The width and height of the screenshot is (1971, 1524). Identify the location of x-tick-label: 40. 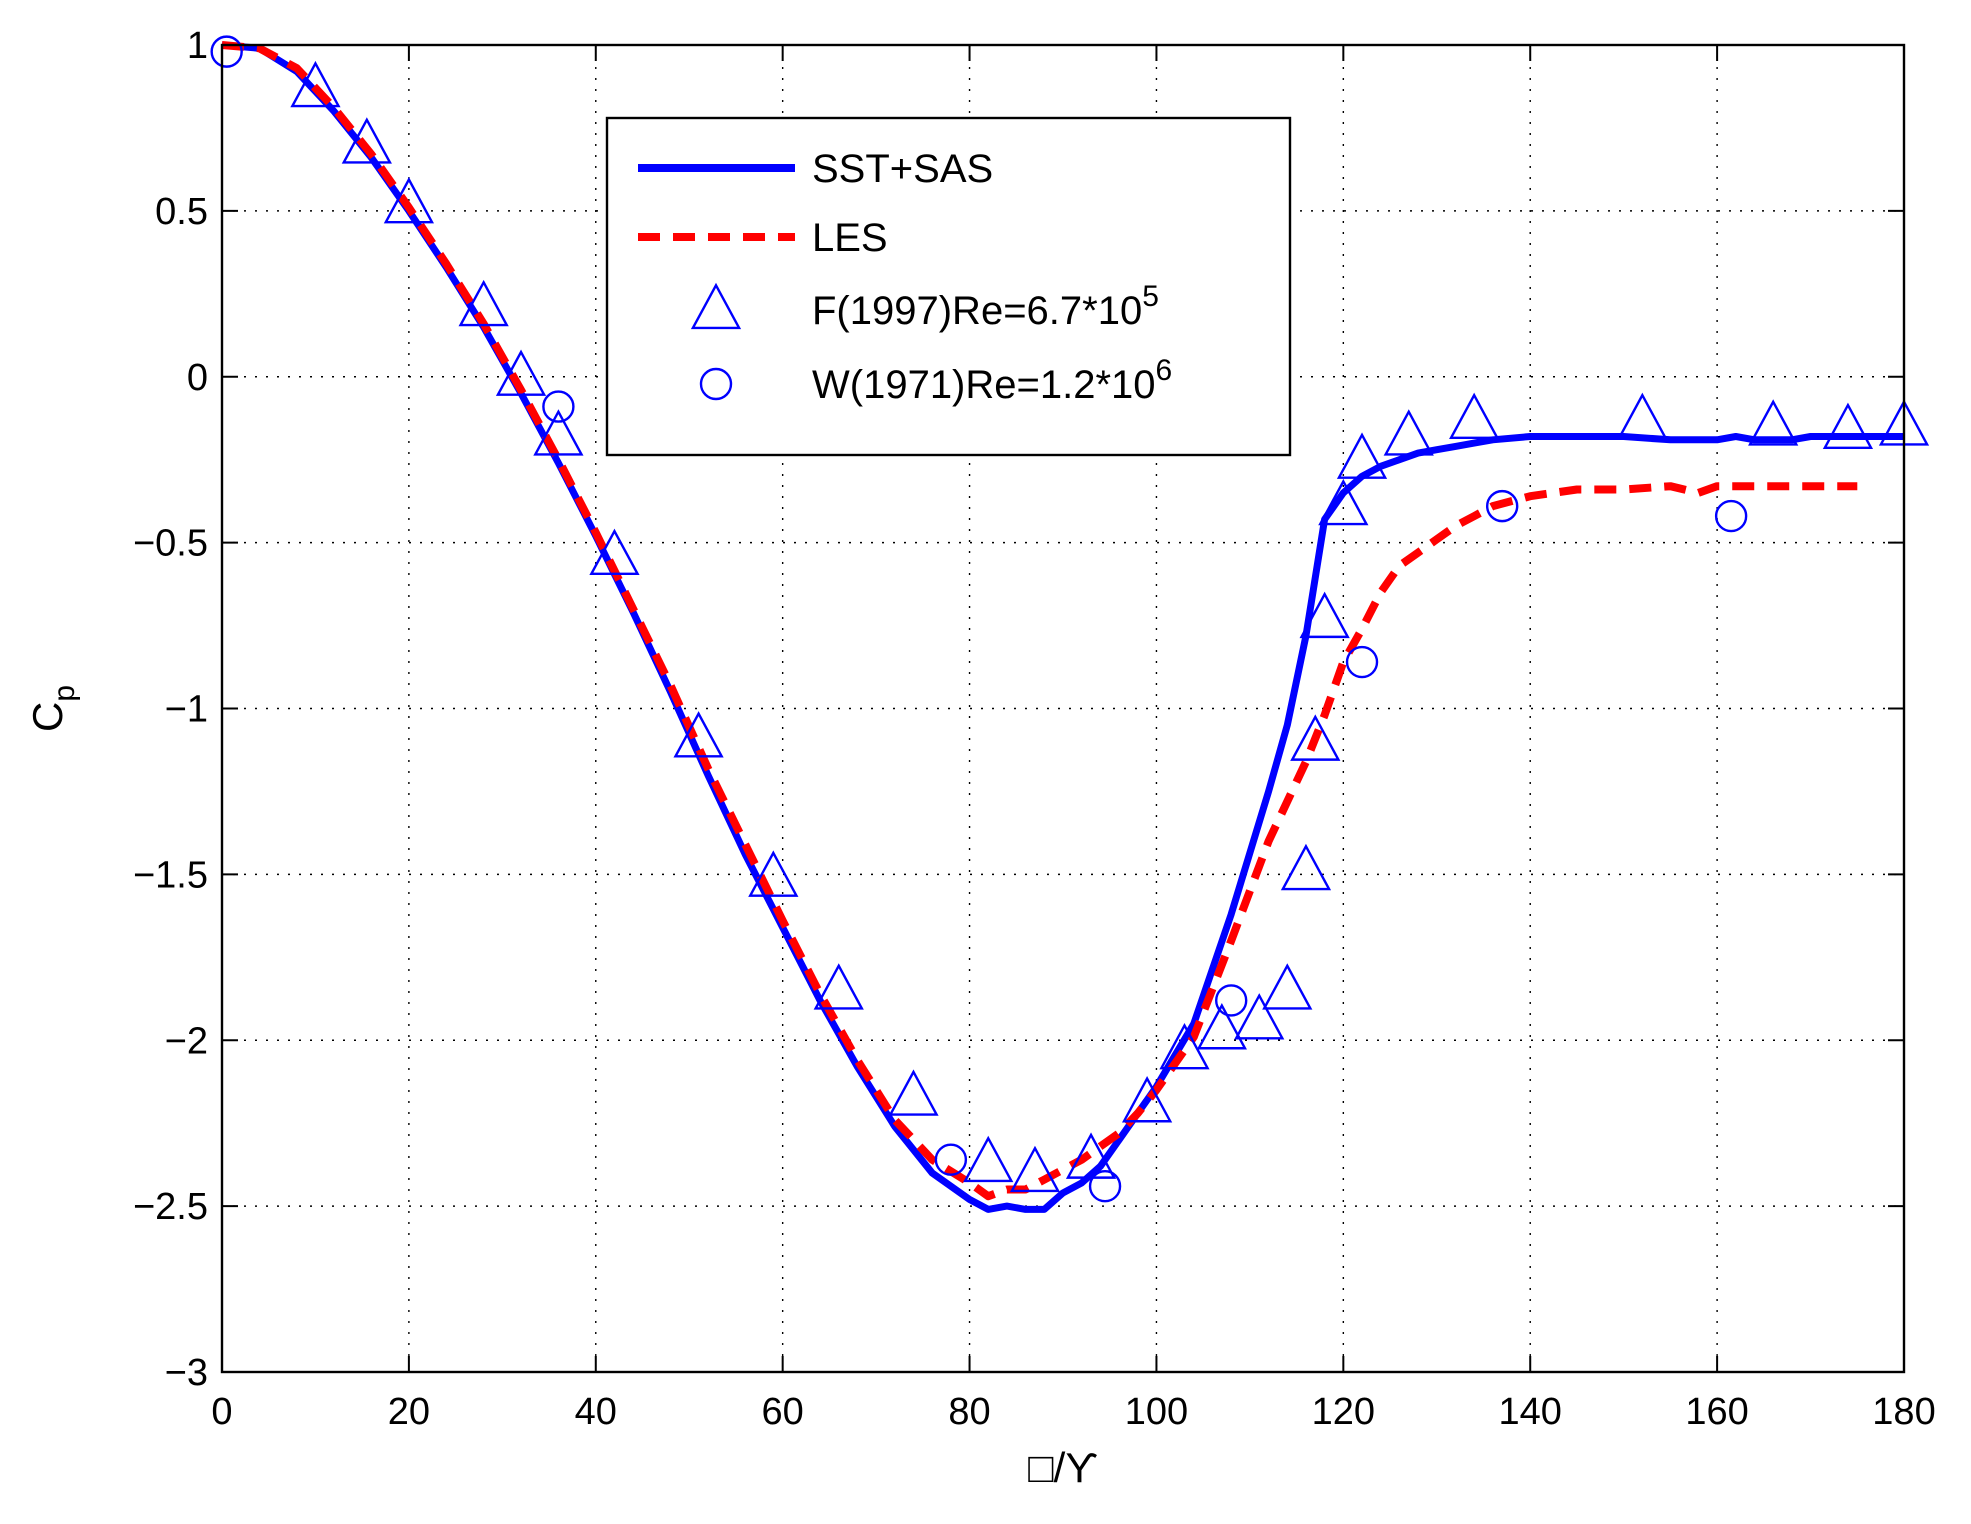
(596, 1412).